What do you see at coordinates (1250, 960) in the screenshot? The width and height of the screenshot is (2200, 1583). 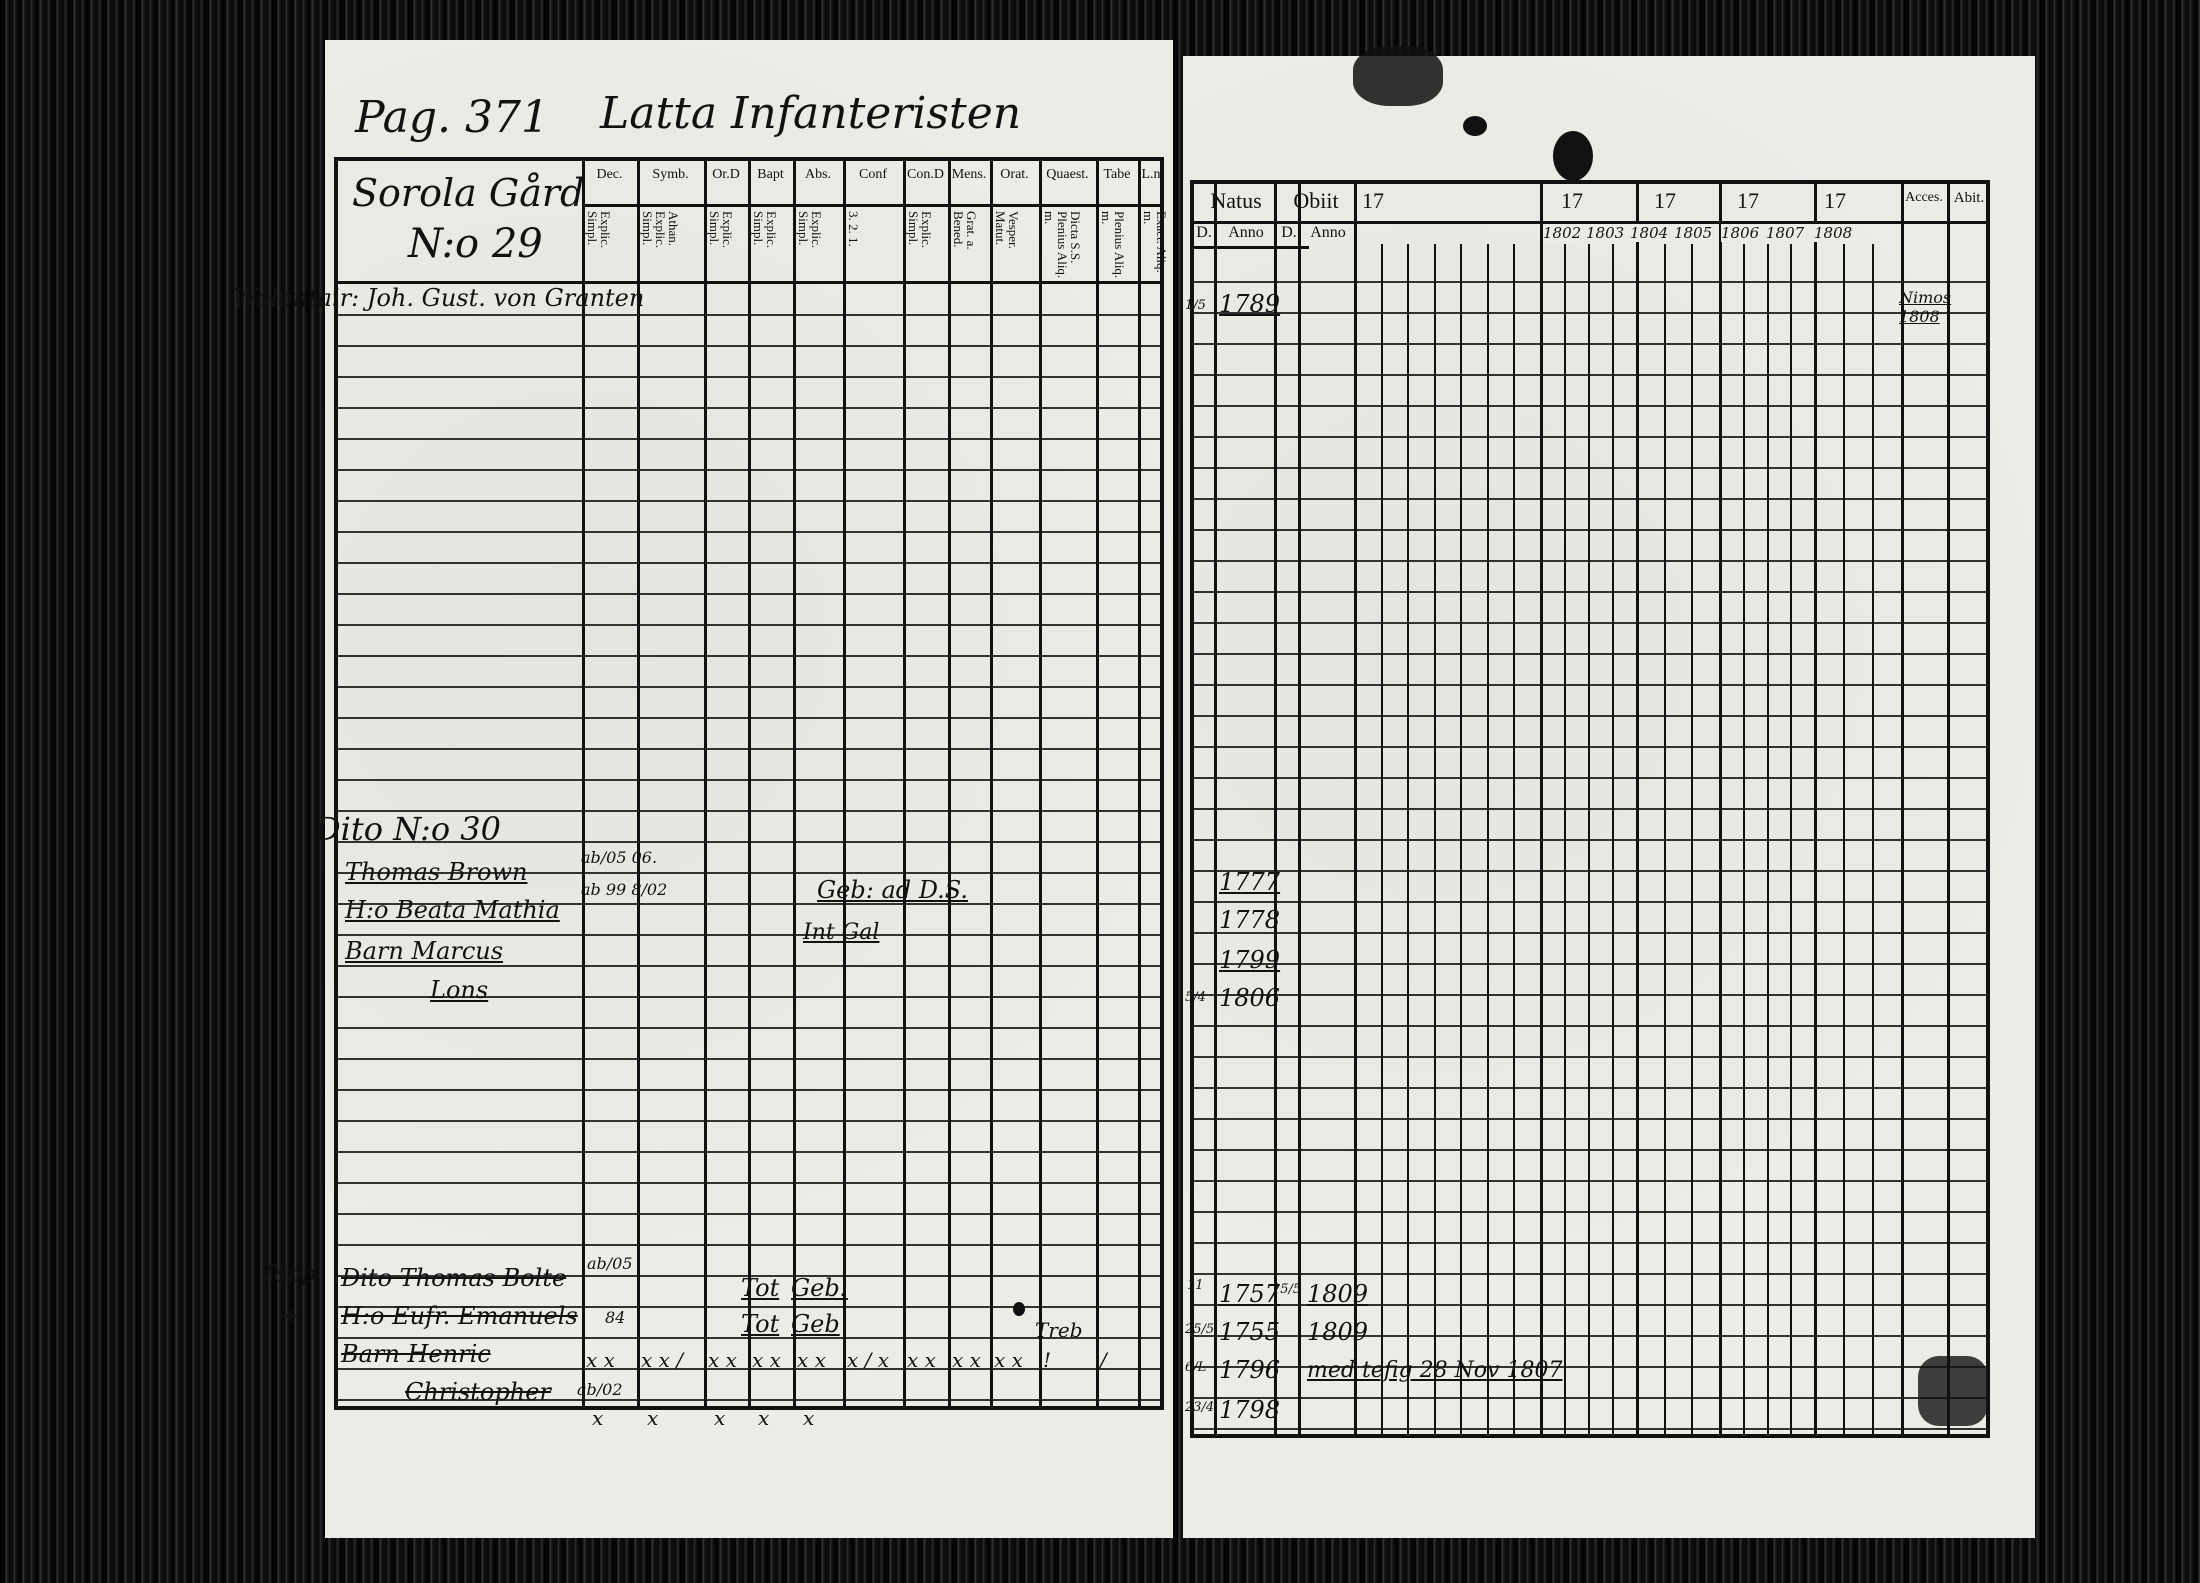 I see `natus-year-marcus: 1799` at bounding box center [1250, 960].